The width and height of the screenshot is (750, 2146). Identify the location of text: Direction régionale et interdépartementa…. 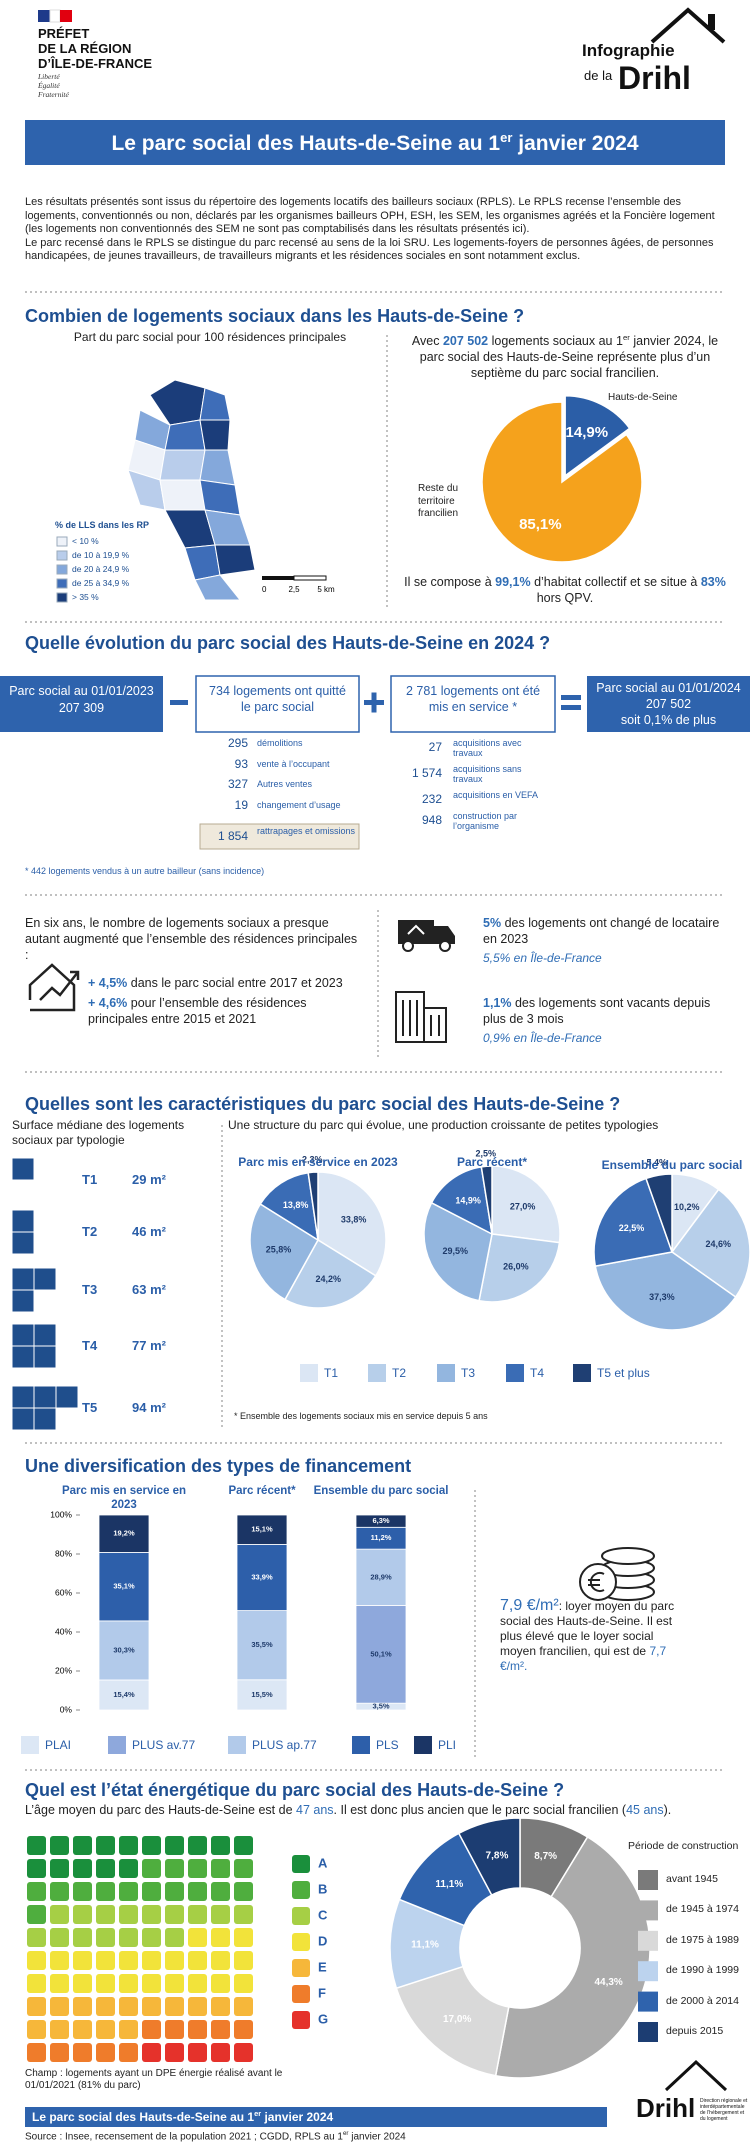
(724, 2110).